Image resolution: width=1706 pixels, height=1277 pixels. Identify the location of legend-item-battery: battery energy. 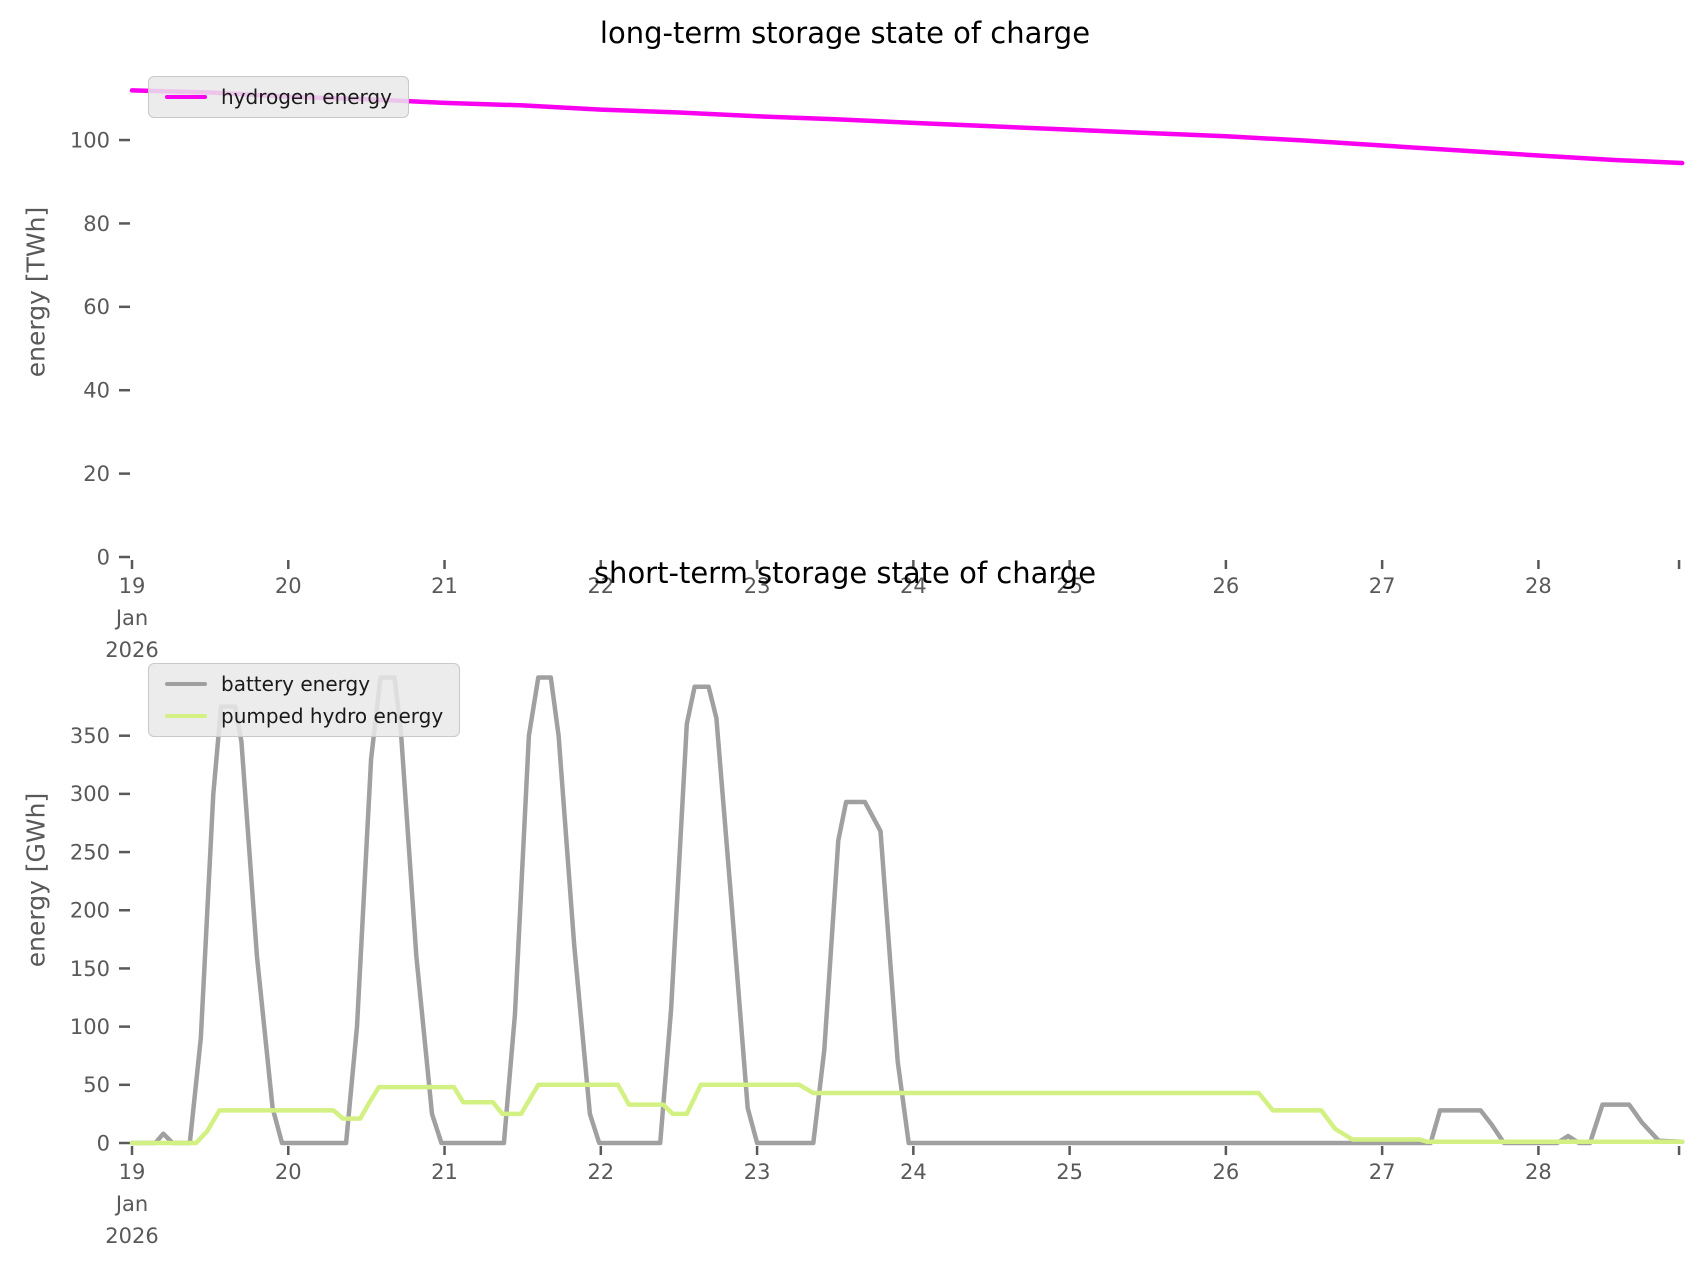
(304, 684).